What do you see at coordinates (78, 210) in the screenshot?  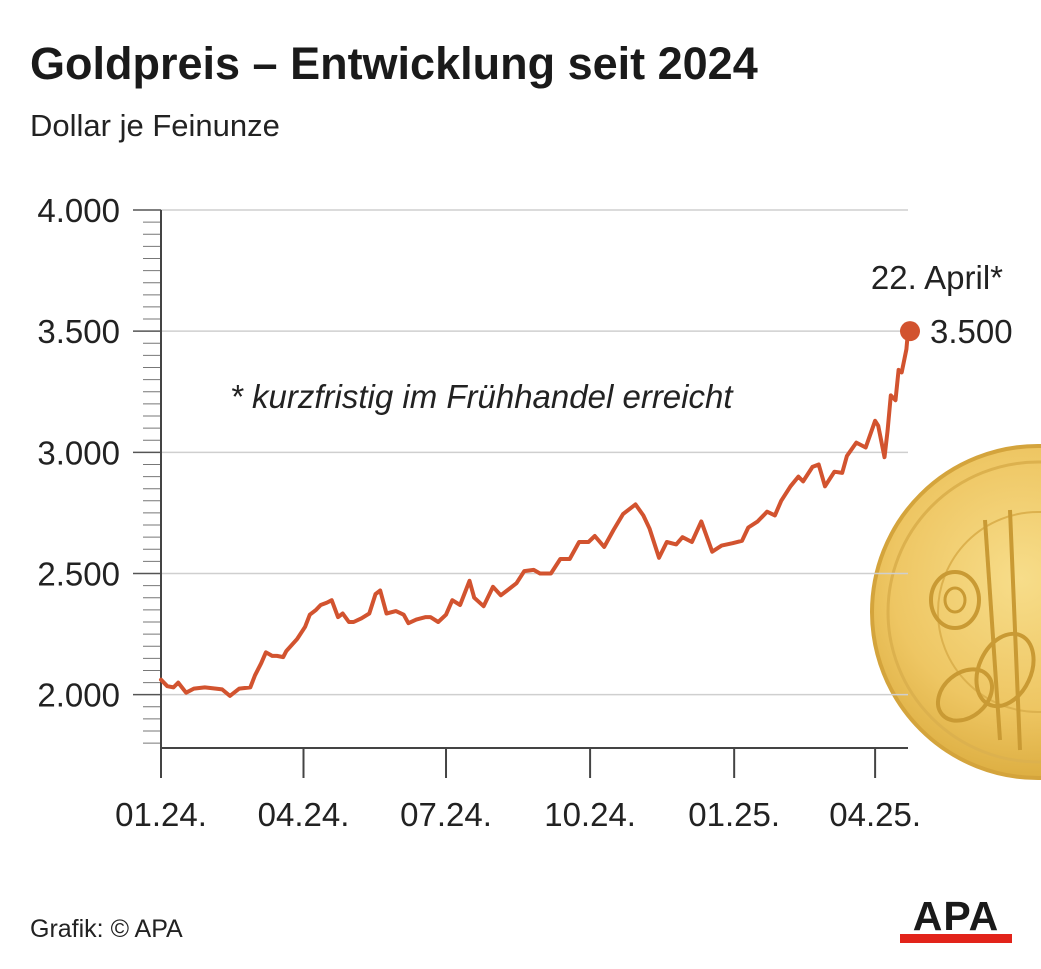 I see `y-tick-label: 4.000` at bounding box center [78, 210].